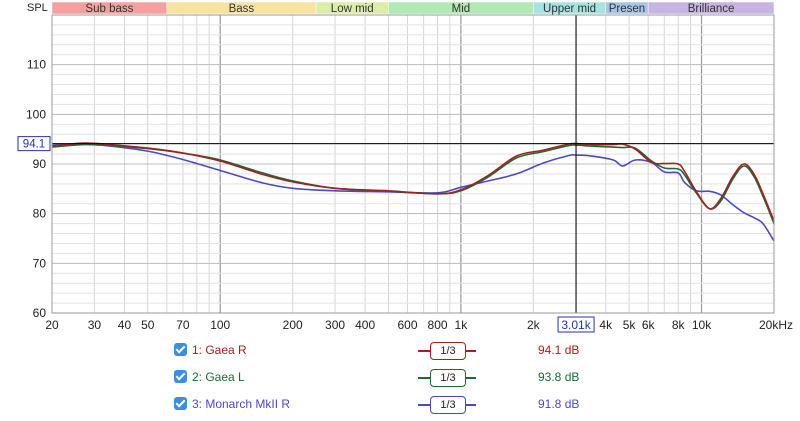 The width and height of the screenshot is (800, 421). Describe the element at coordinates (606, 325) in the screenshot. I see `x-tick-label: 4k` at that location.